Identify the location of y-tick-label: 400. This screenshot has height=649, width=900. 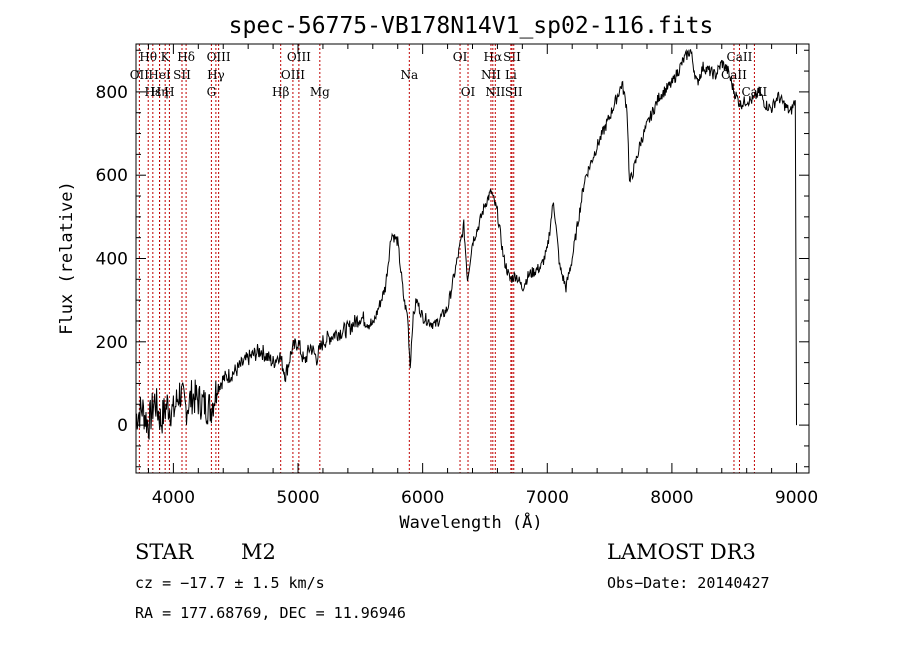
(112, 260).